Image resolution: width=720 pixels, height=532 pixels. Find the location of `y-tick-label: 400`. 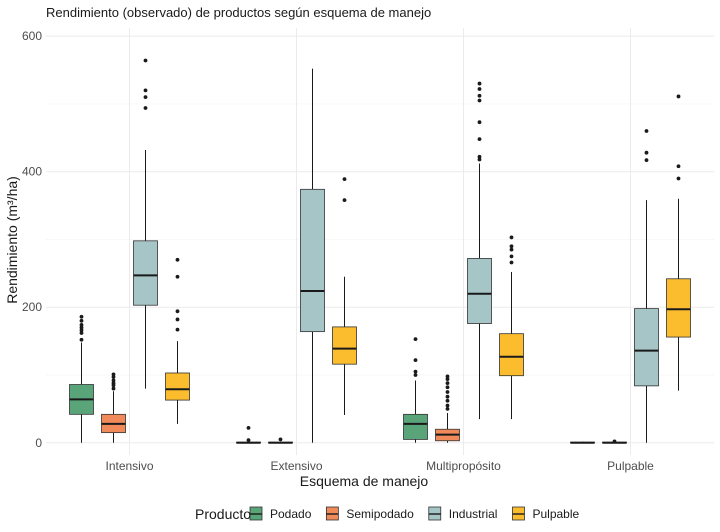

y-tick-label: 400 is located at coordinates (32, 172).